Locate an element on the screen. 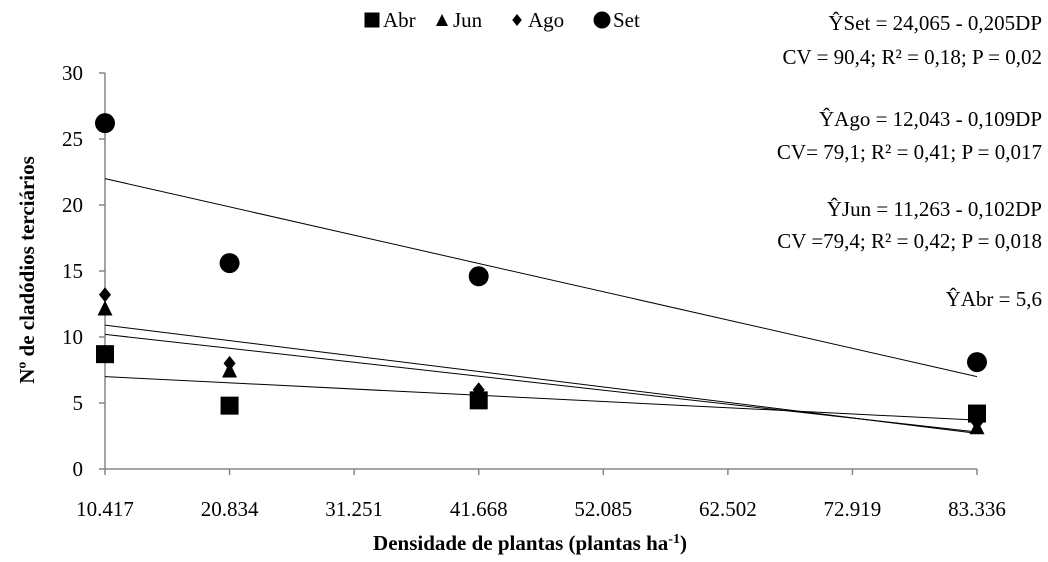 The width and height of the screenshot is (1048, 562). legend-label-set: Set is located at coordinates (626, 20).